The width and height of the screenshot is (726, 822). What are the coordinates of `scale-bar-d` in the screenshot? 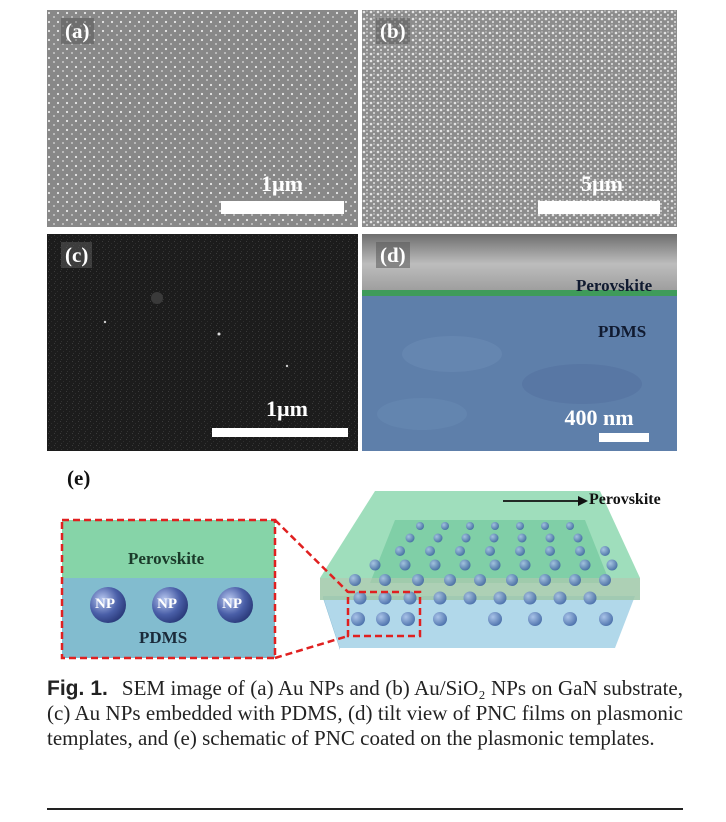 It's located at (624, 437).